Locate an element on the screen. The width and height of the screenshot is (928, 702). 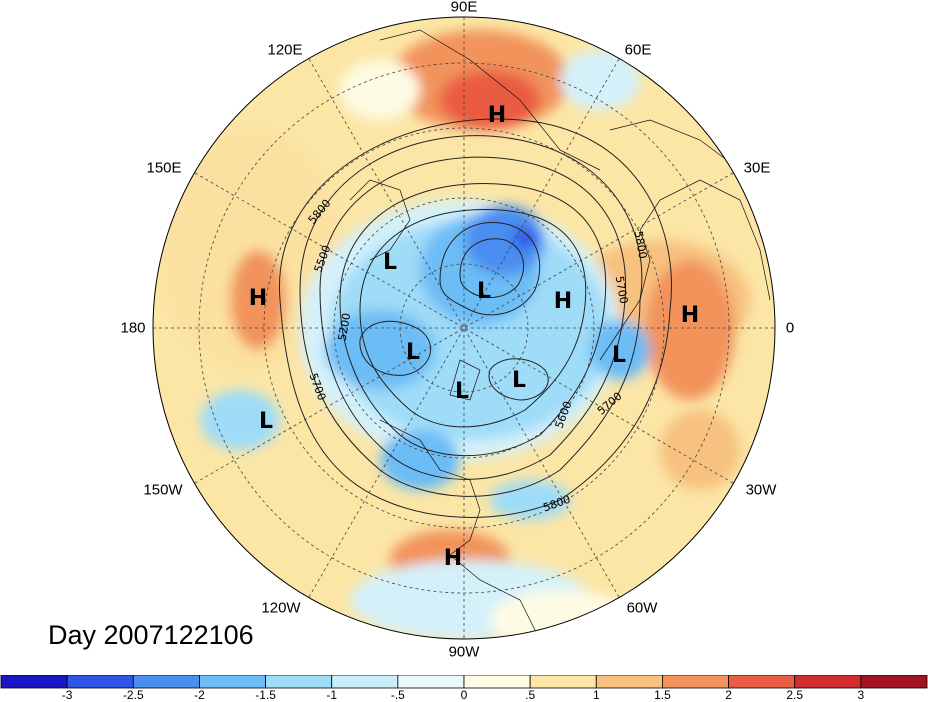
longitude-label-120w: 120W is located at coordinates (281, 608).